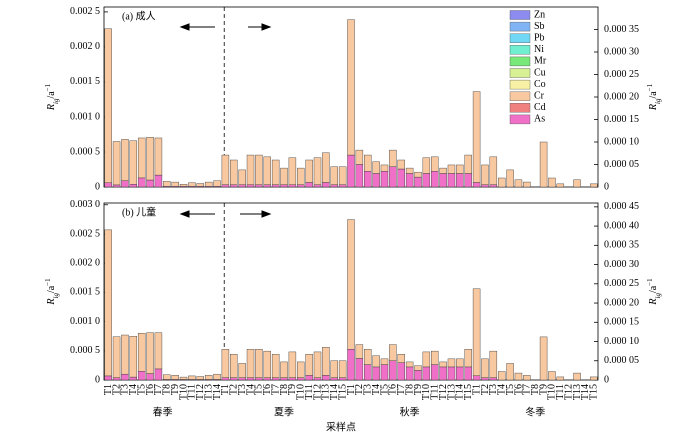 The height and width of the screenshot is (437, 700). Describe the element at coordinates (85, 233) in the screenshot. I see `y-tick-label: 0.002 5` at that location.